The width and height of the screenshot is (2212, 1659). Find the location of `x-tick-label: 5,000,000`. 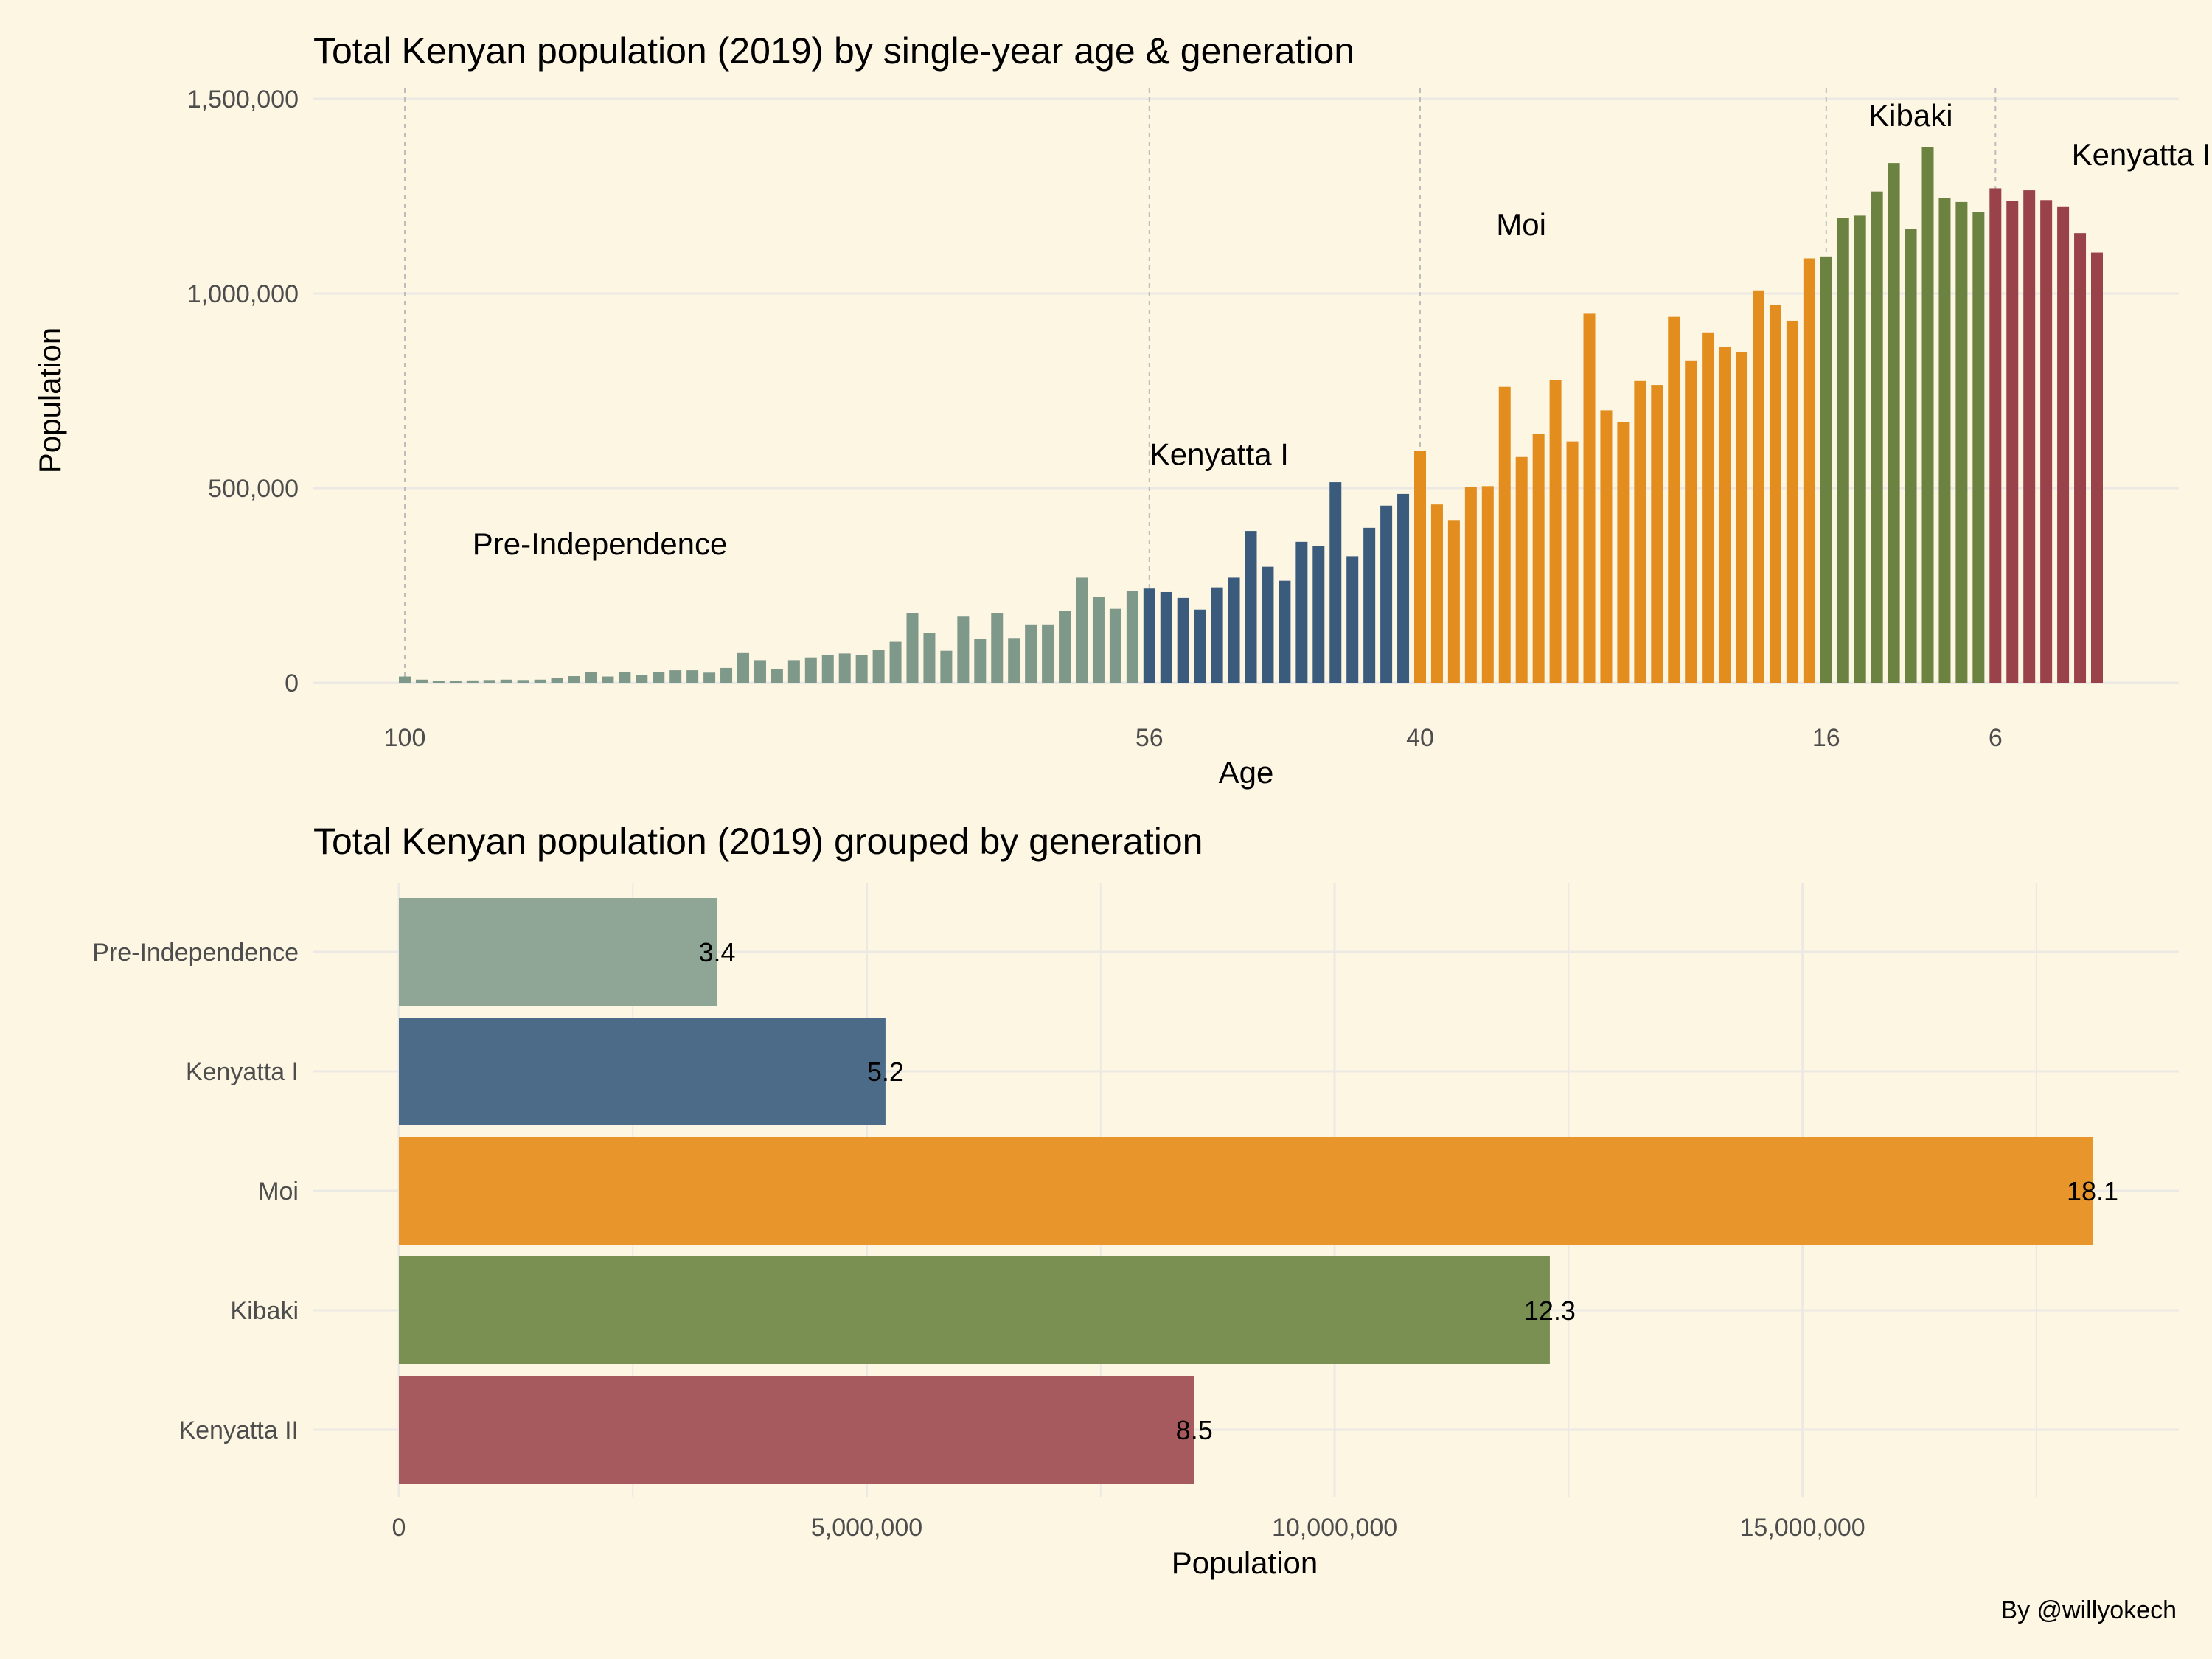

x-tick-label: 5,000,000 is located at coordinates (866, 1528).